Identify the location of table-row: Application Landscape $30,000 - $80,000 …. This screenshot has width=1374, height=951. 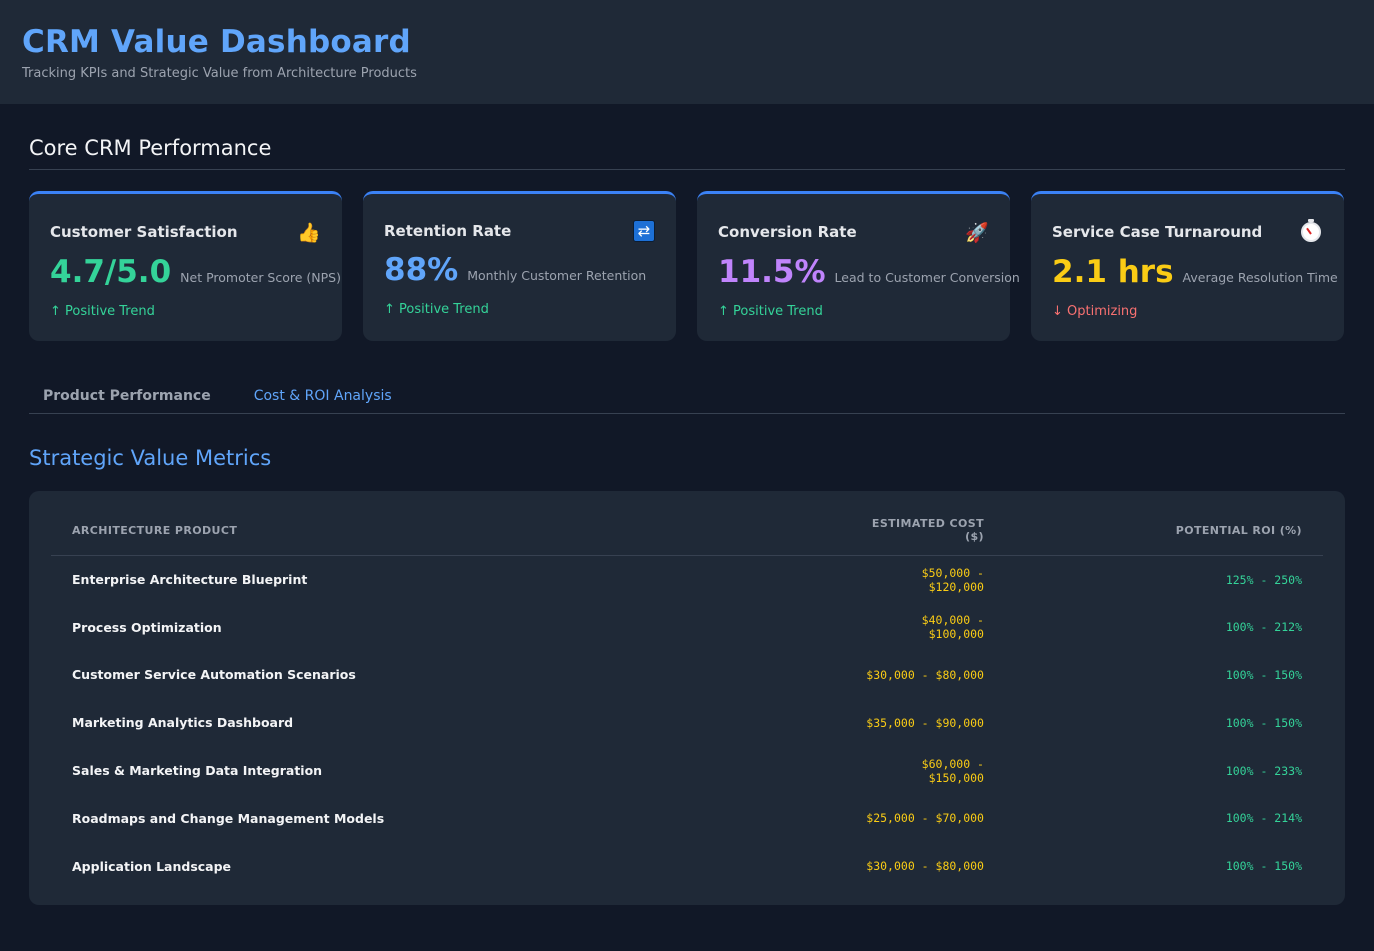
(687, 866).